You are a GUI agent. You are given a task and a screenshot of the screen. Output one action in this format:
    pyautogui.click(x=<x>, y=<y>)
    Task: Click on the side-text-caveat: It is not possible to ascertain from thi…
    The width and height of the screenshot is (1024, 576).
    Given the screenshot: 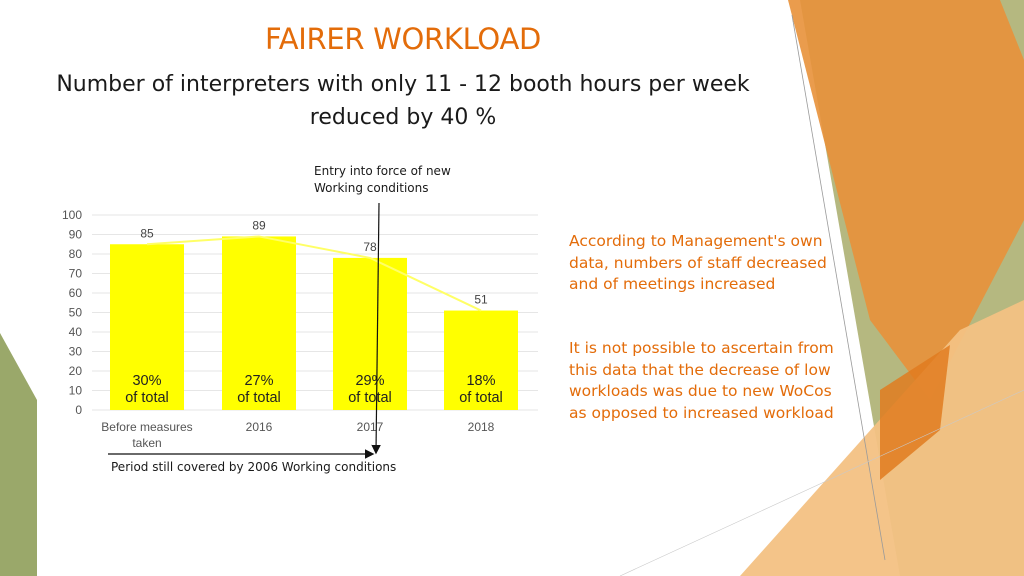 What is the action you would take?
    pyautogui.click(x=701, y=380)
    